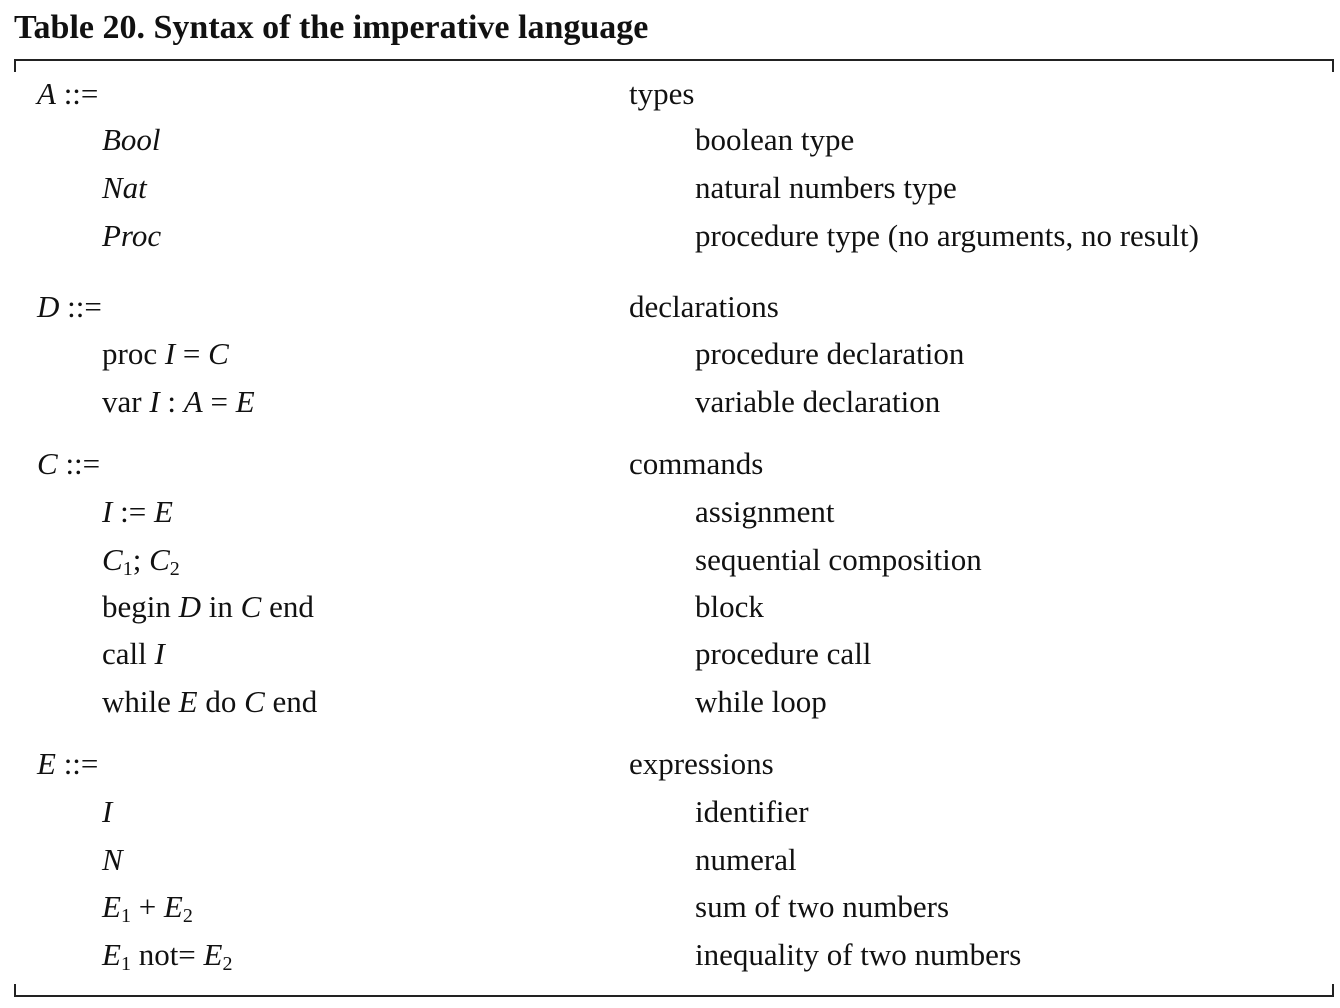  Describe the element at coordinates (1333, 65) in the screenshot. I see `top-right-tick` at that location.